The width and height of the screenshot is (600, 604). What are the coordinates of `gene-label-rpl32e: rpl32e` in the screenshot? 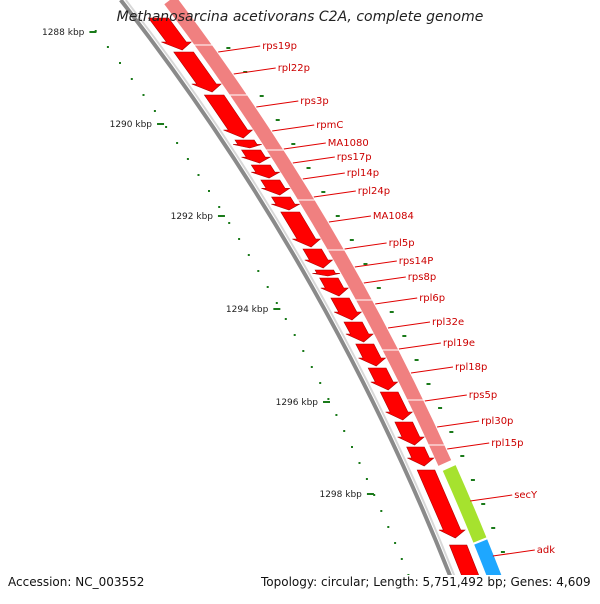 It's located at (448, 322).